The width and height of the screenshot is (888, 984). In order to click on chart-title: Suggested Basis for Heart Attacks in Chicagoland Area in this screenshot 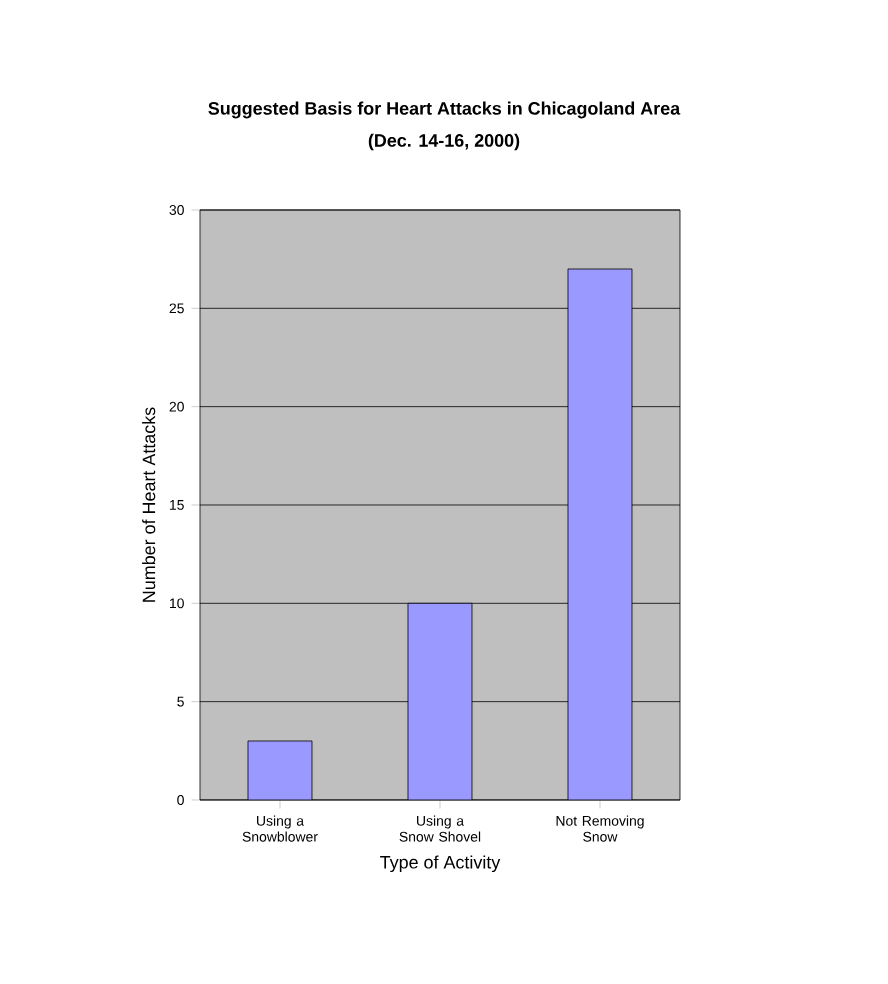, I will do `click(444, 110)`.